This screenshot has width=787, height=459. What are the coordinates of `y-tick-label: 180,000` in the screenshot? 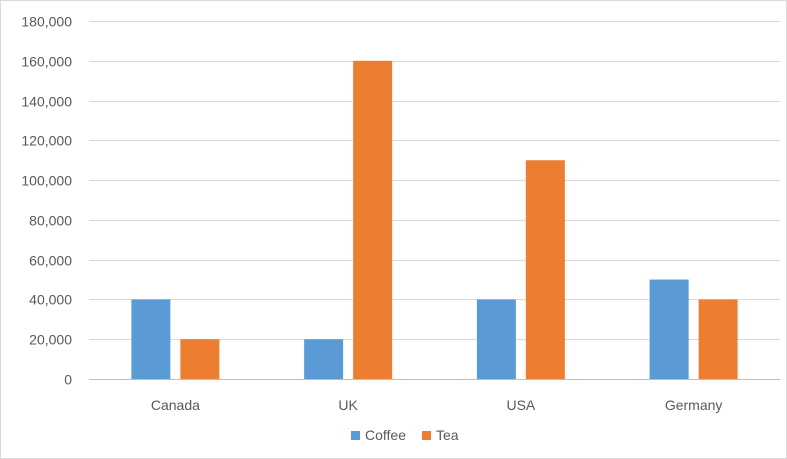 It's located at (46, 22).